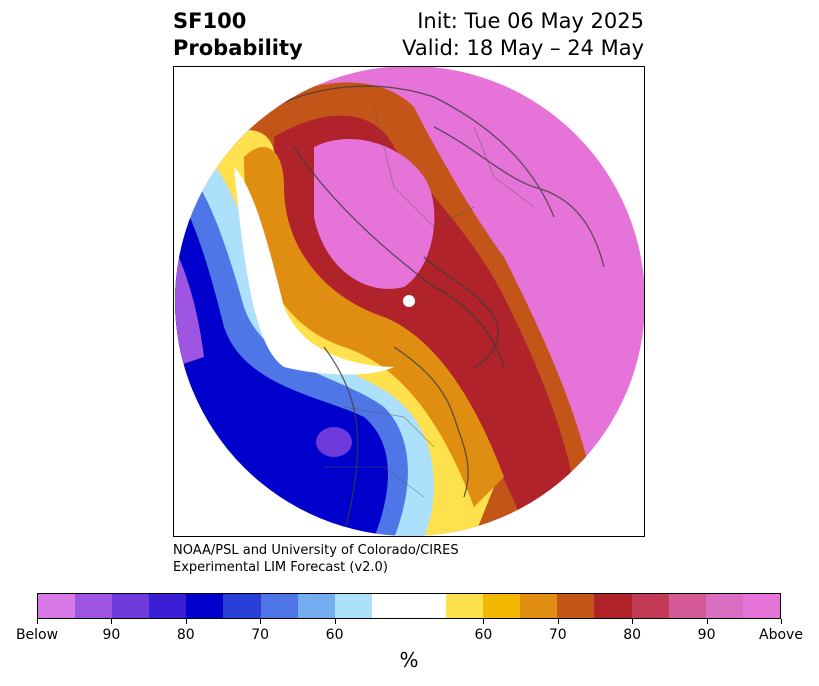 This screenshot has width=819, height=686. What do you see at coordinates (37, 635) in the screenshot?
I see `colorbar-tick-label: Below` at bounding box center [37, 635].